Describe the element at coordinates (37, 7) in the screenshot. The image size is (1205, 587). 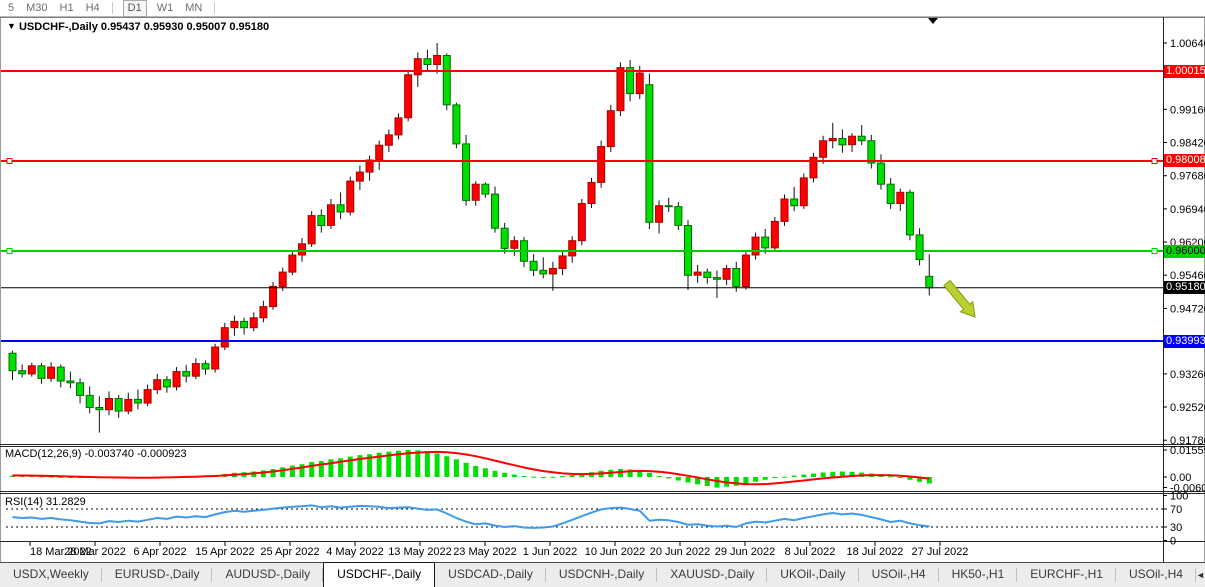
I see `timeframe-button-m30: M30` at that location.